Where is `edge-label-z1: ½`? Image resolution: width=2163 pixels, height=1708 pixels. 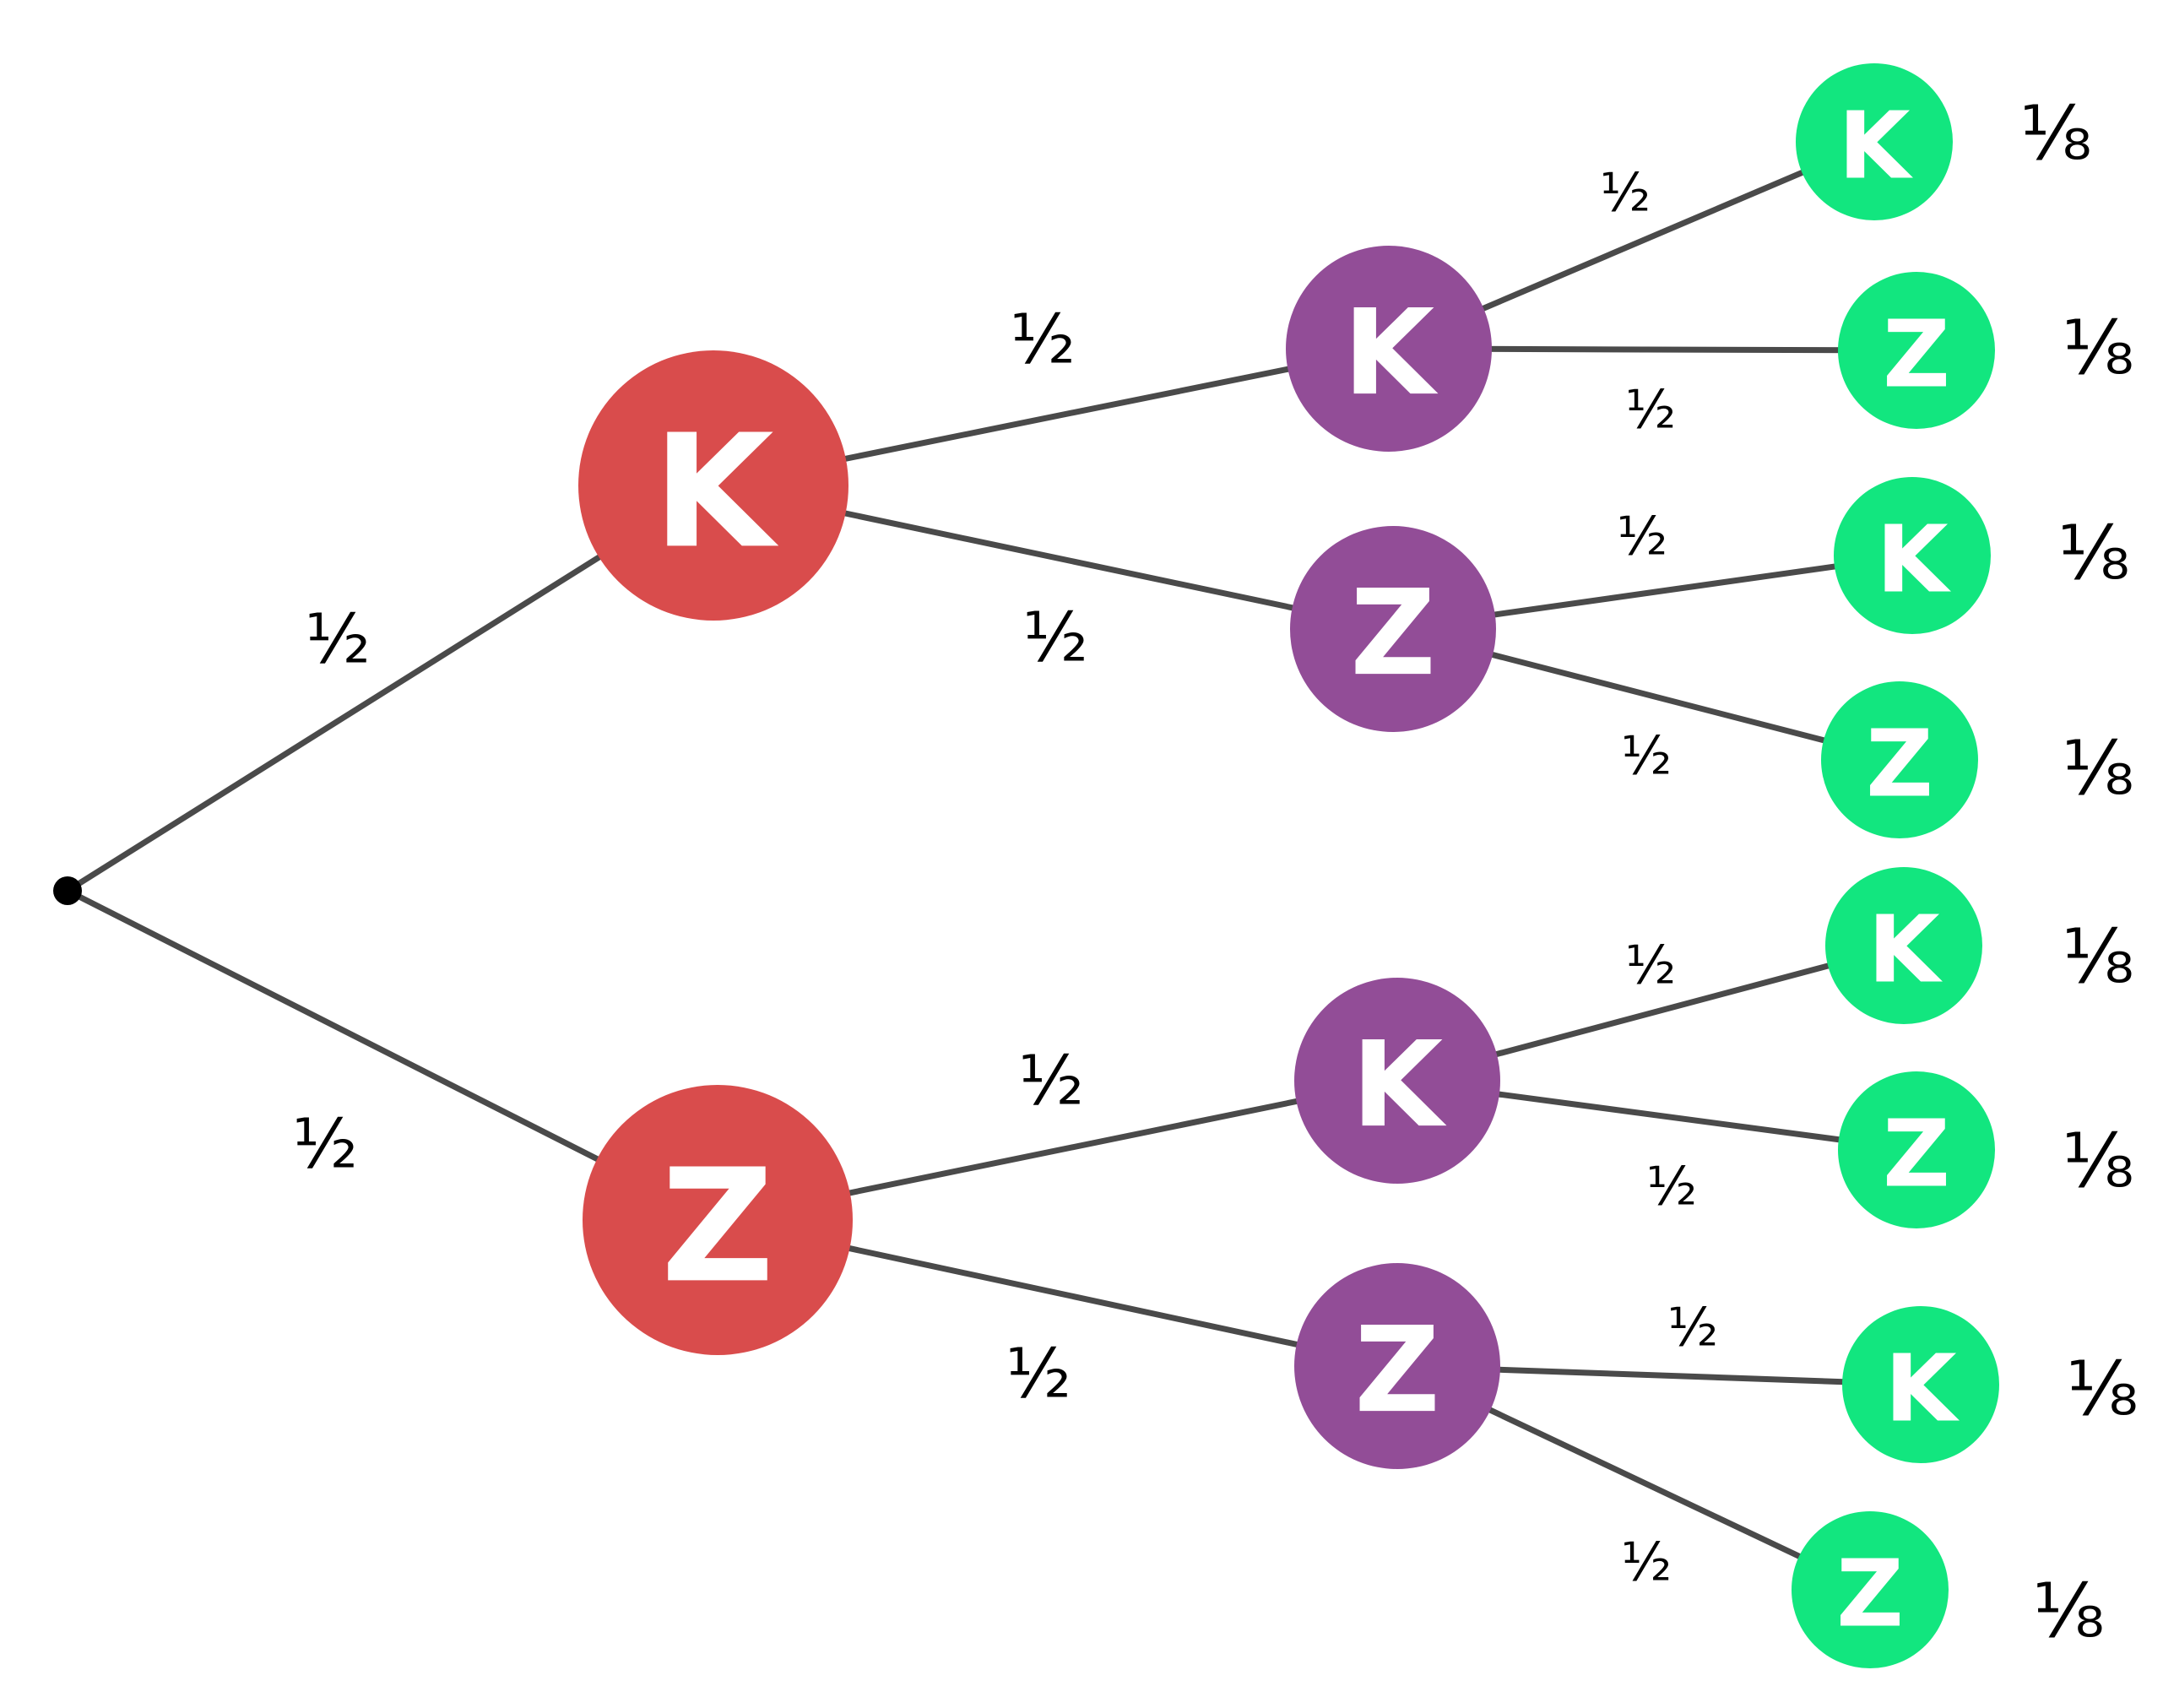
edge-label-z1: ½ is located at coordinates (325, 1144).